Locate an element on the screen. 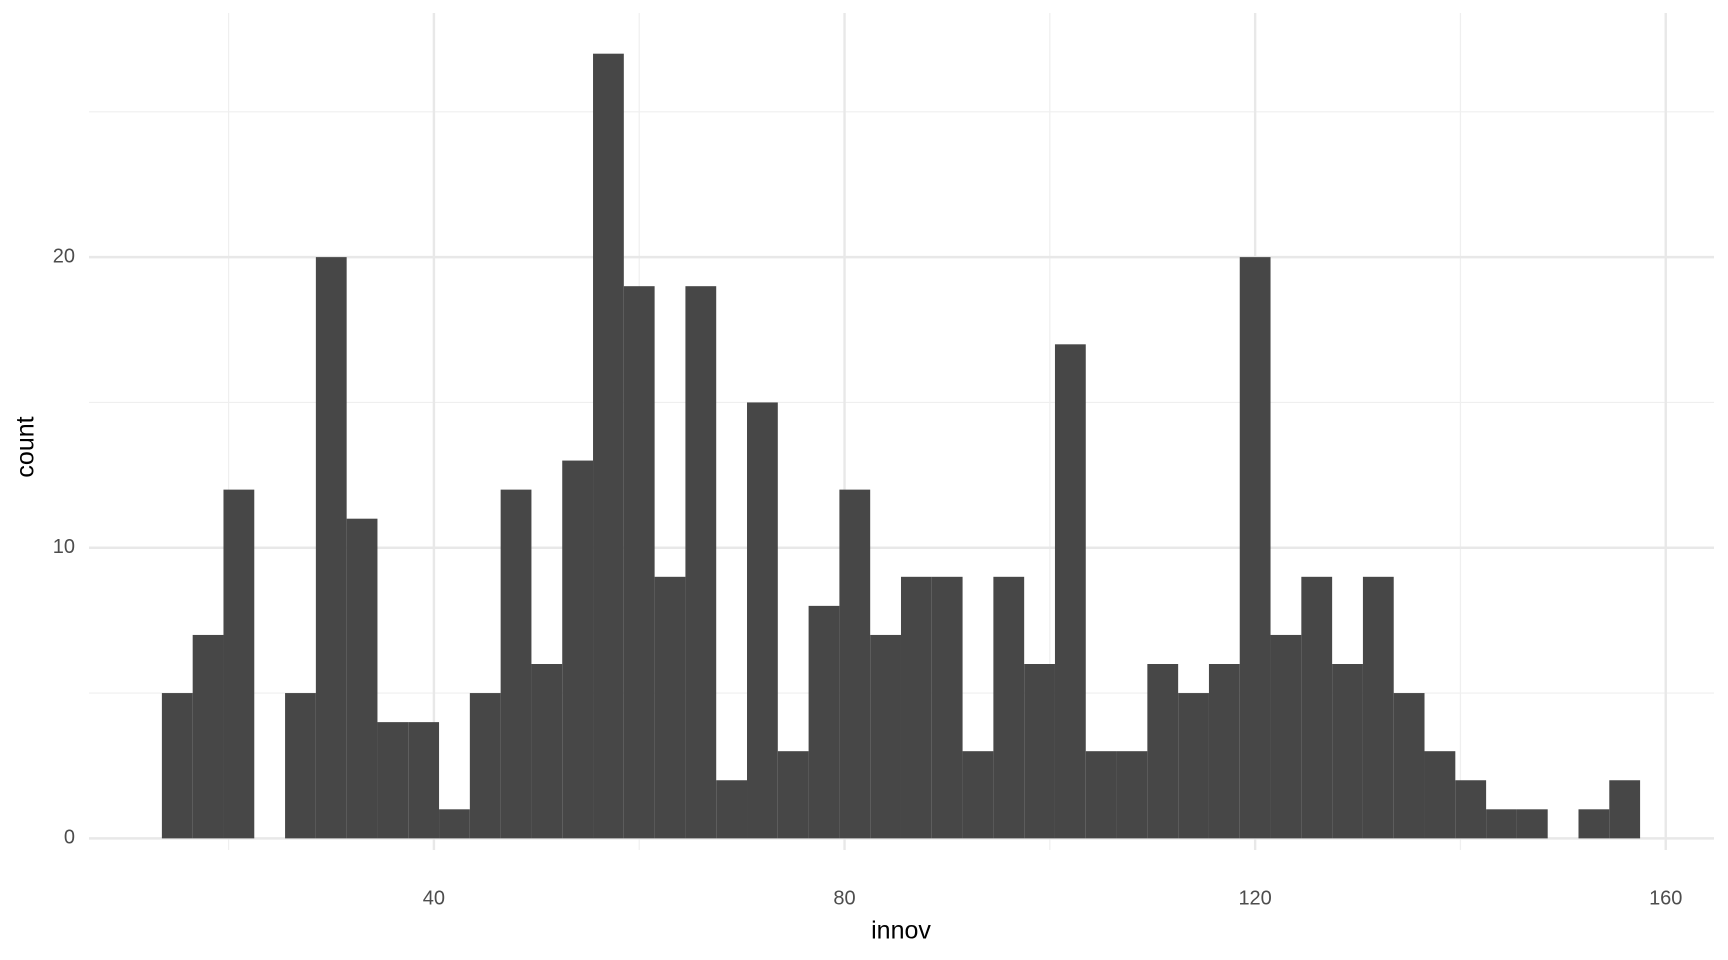  x-tick-label: 120 is located at coordinates (1254, 898).